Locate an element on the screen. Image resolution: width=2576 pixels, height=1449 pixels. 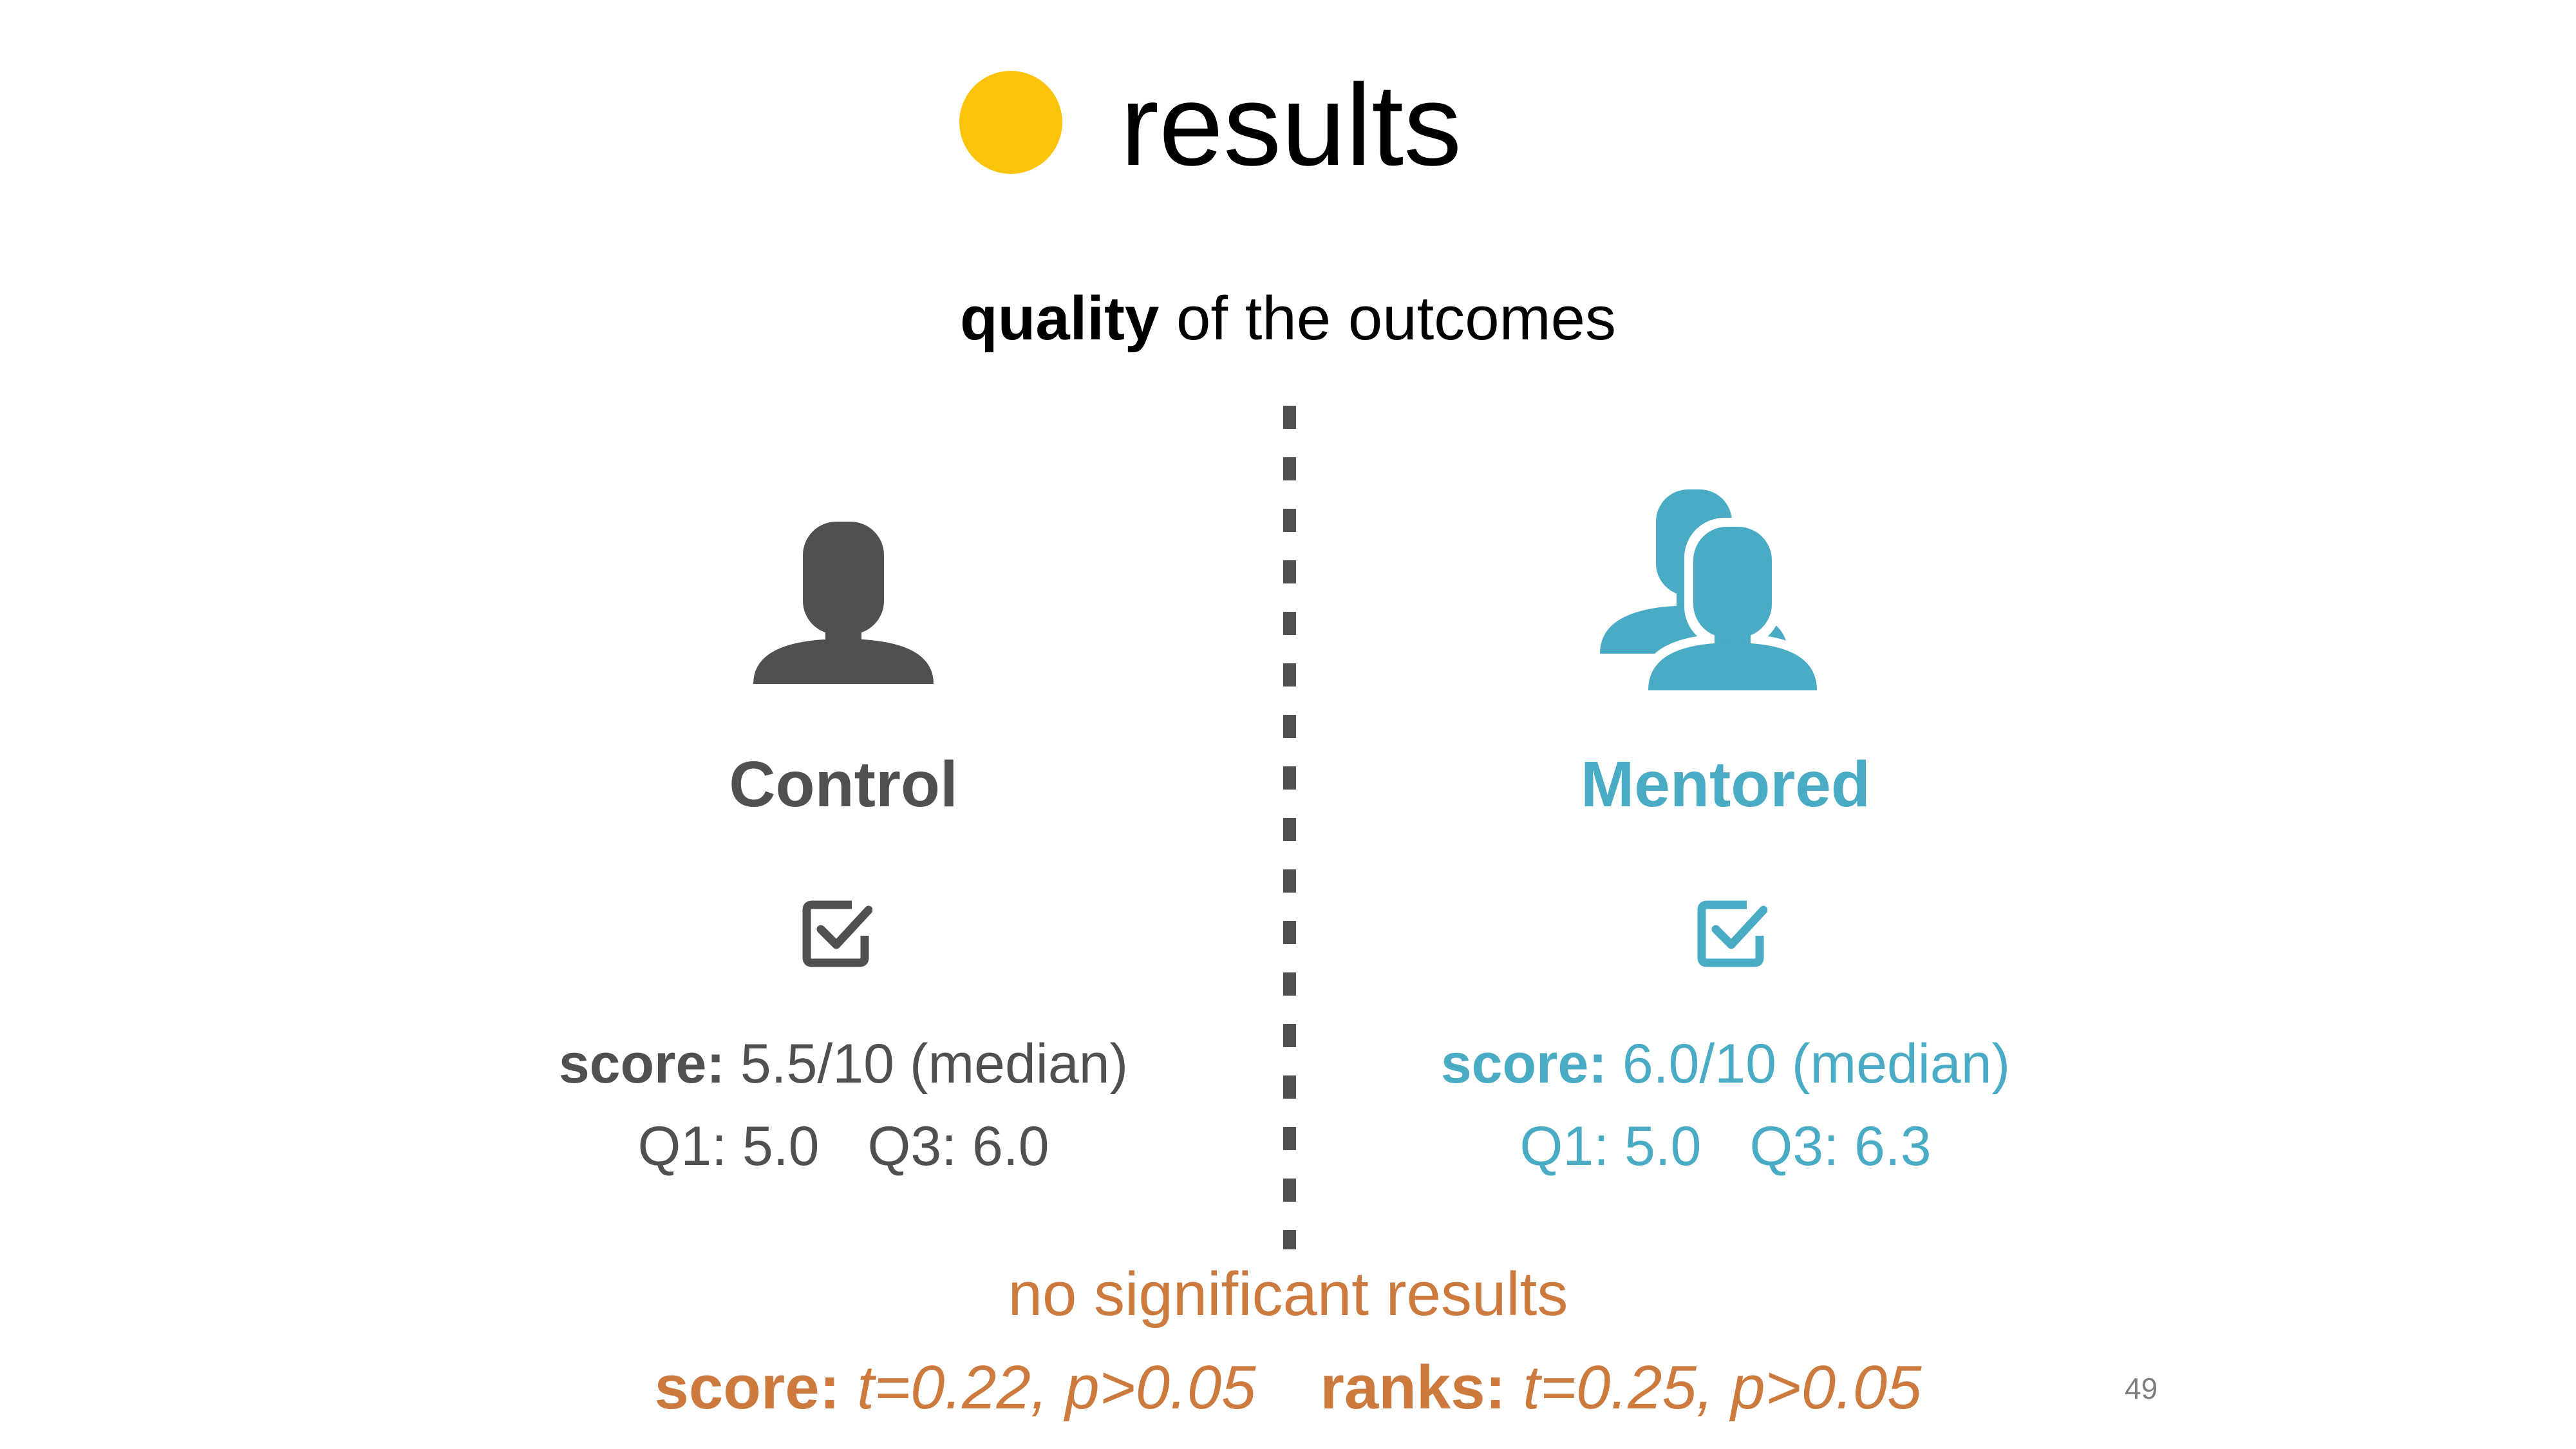
score-stats-value: t=0.22, p>0.05 is located at coordinates (1048, 1387).